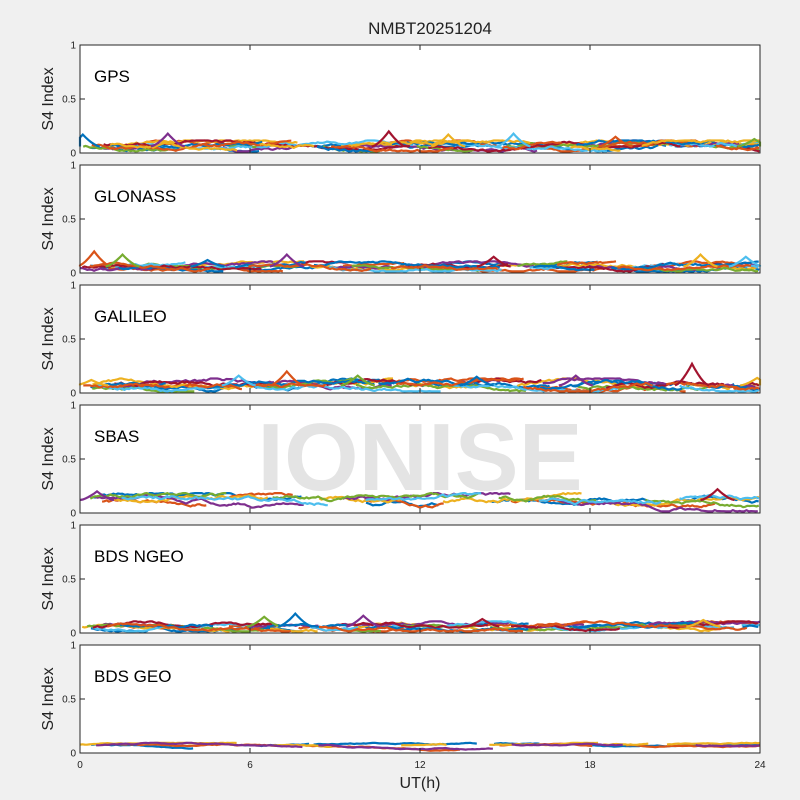 Image resolution: width=800 pixels, height=800 pixels. Describe the element at coordinates (112, 76) in the screenshot. I see `panel-label: GPS` at that location.